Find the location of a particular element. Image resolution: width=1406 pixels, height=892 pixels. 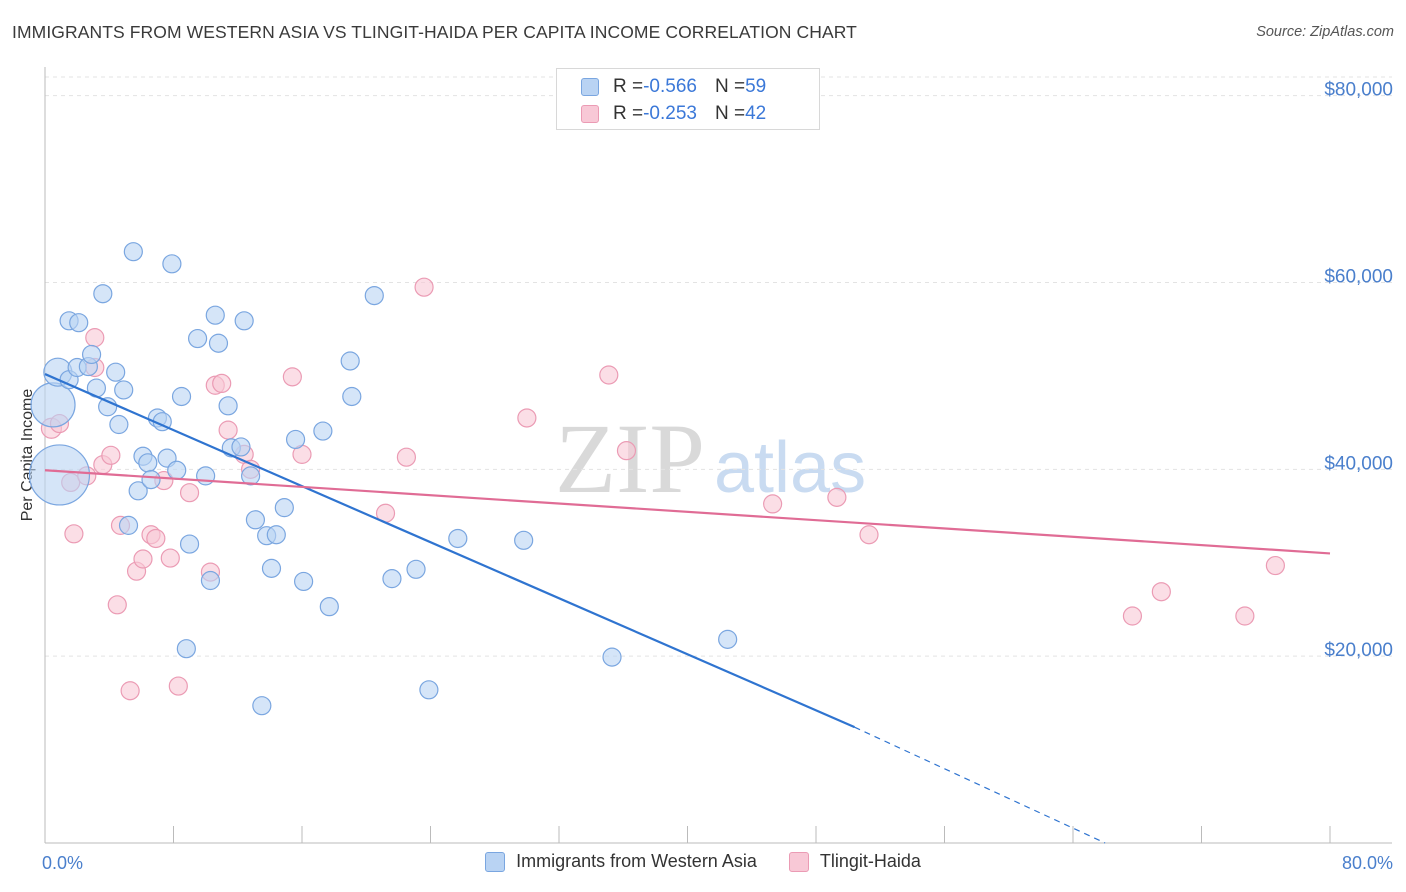

source-label: Source: ZipAtlas.com is located at coordinates (1325, 32).